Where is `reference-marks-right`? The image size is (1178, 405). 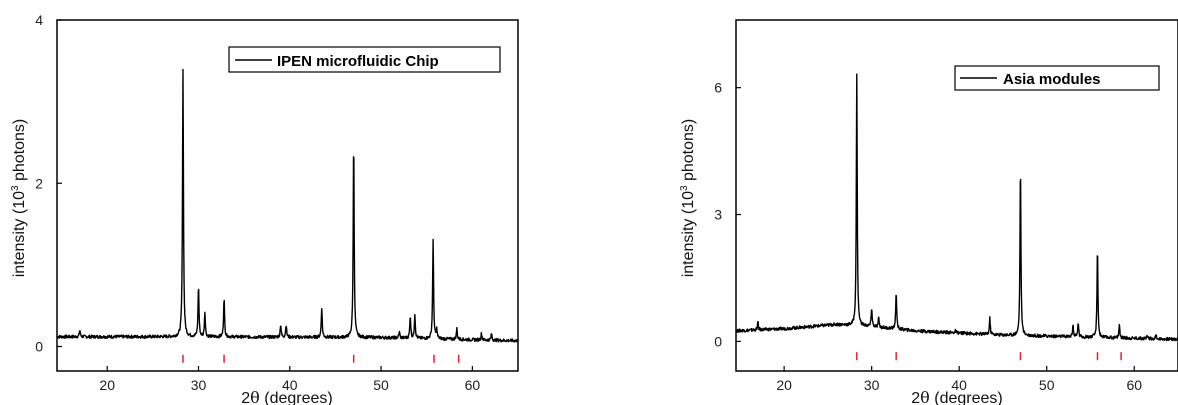
reference-marks-right is located at coordinates (989, 356).